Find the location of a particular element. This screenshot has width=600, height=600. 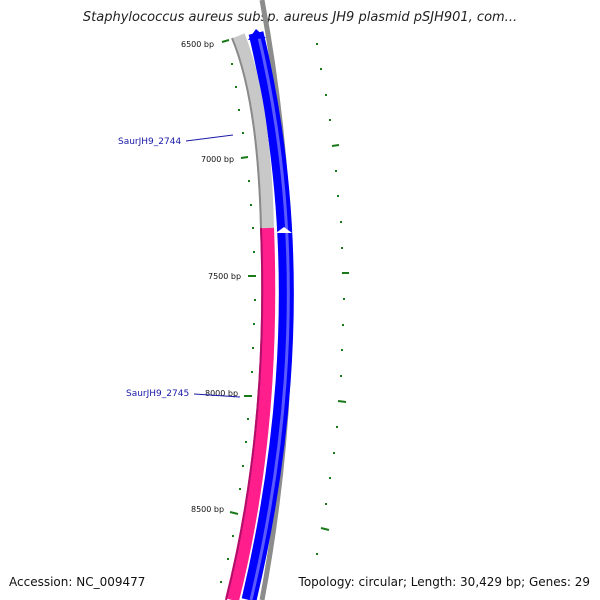

bp-label-8500: 8500 bp is located at coordinates (207, 509).